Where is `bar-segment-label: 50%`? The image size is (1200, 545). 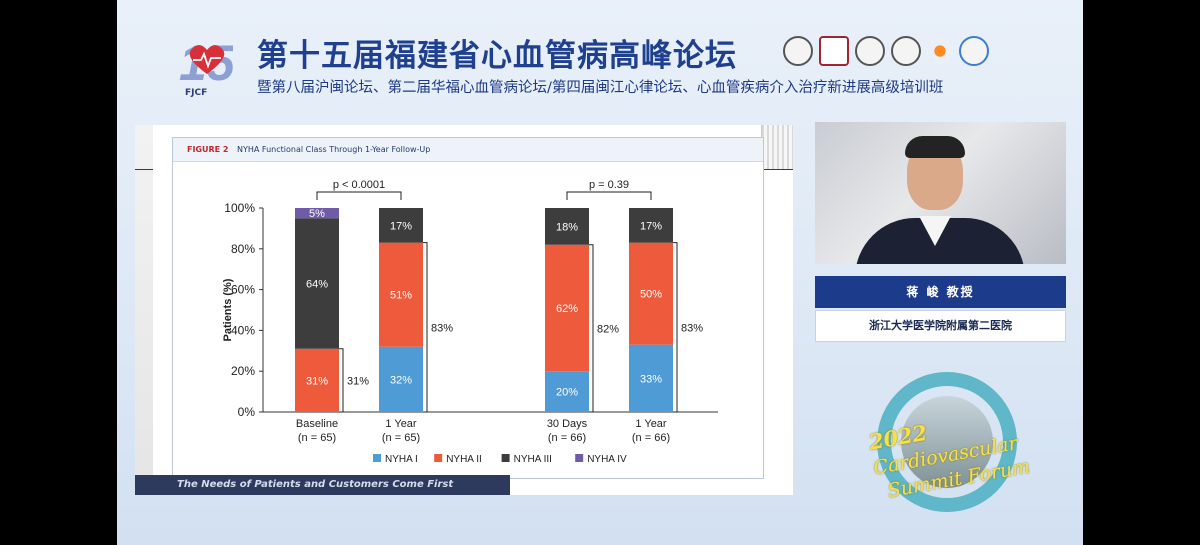 bar-segment-label: 50% is located at coordinates (651, 295).